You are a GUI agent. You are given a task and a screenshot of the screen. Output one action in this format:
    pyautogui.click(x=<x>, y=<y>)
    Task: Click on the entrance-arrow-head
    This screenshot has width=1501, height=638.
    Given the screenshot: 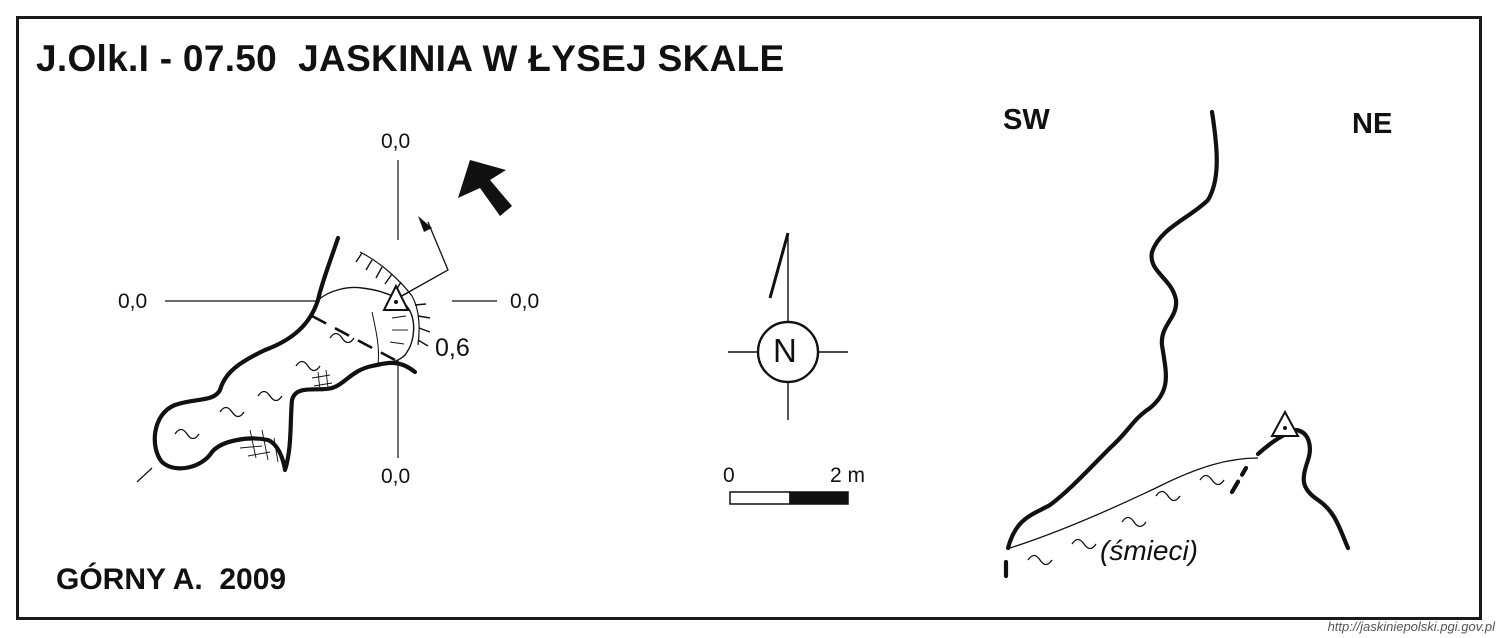 What is the action you would take?
    pyautogui.click(x=425, y=224)
    